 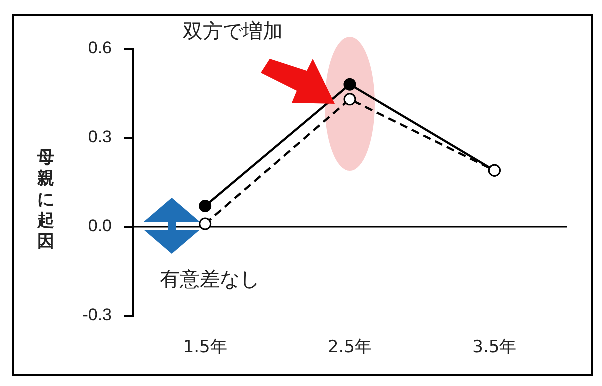 What do you see at coordinates (350, 348) in the screenshot?
I see `x-tick-label: 2.5年` at bounding box center [350, 348].